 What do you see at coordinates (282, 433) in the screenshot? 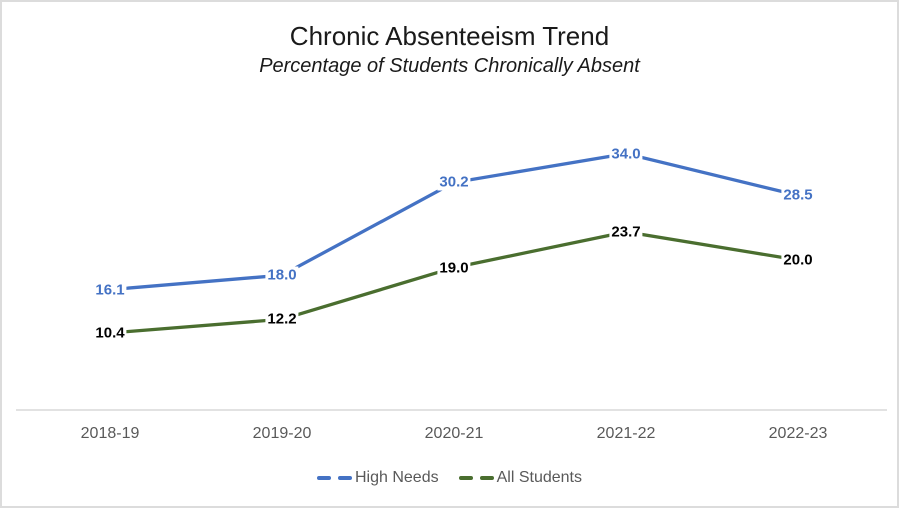
I see `x-tick-label-2019-20: 2019-20` at bounding box center [282, 433].